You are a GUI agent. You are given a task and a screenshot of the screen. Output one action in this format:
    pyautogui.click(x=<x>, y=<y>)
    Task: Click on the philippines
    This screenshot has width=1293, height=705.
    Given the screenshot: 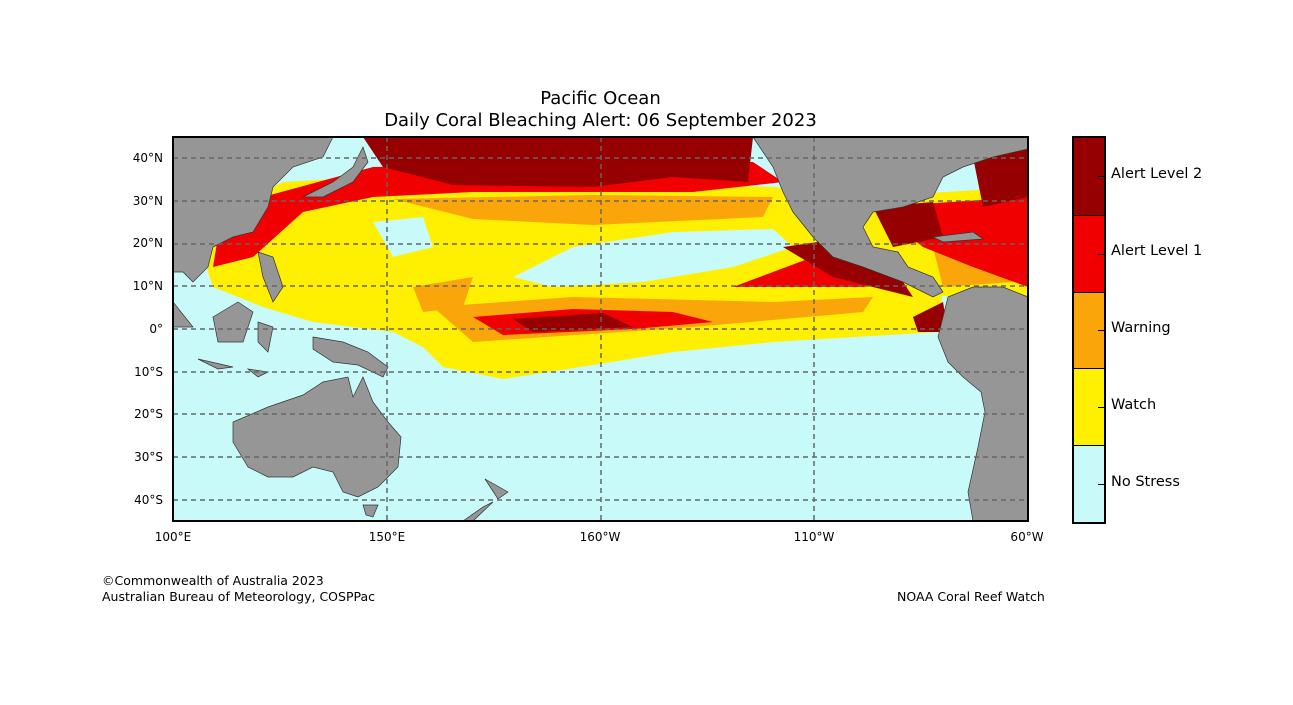 What is the action you would take?
    pyautogui.click(x=270, y=277)
    